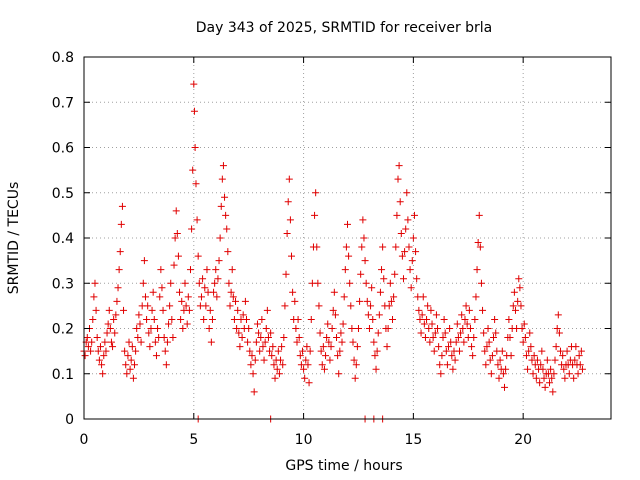 The height and width of the screenshot is (480, 640). I want to click on x-tick-label: 5, so click(193, 440).